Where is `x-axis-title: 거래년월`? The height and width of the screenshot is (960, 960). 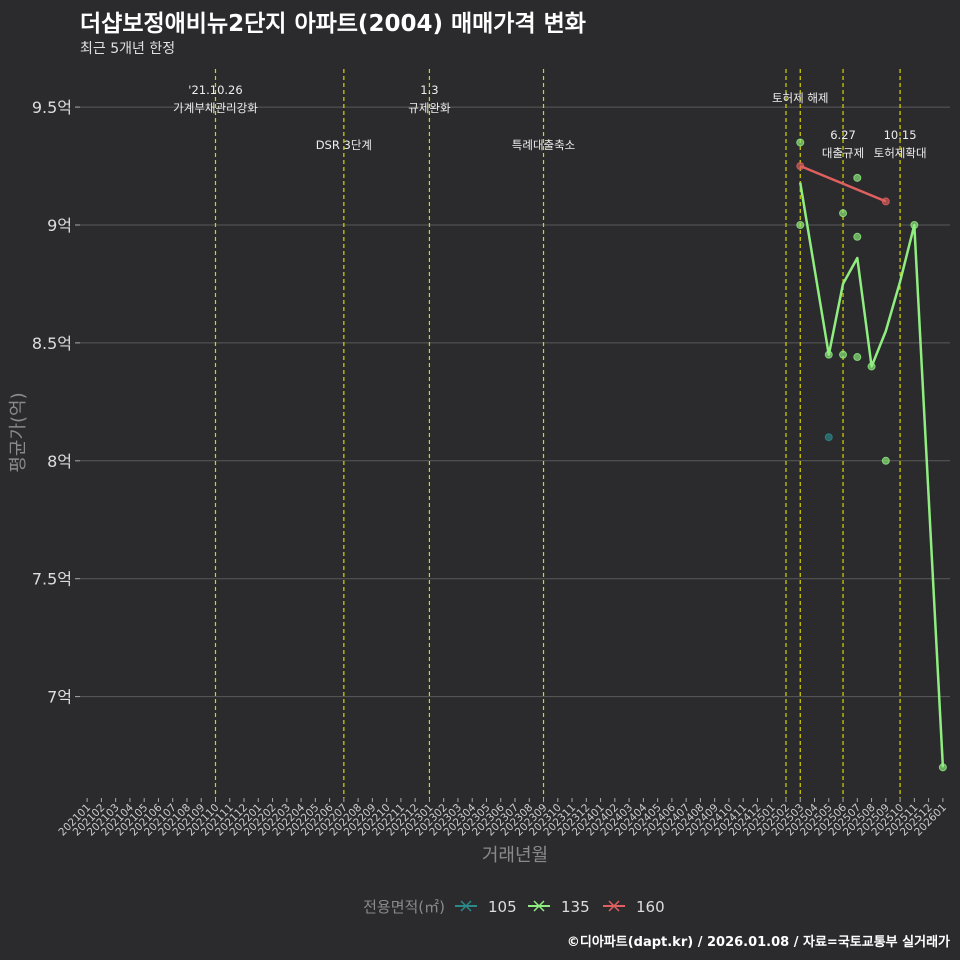 x-axis-title: 거래년월 is located at coordinates (515, 855).